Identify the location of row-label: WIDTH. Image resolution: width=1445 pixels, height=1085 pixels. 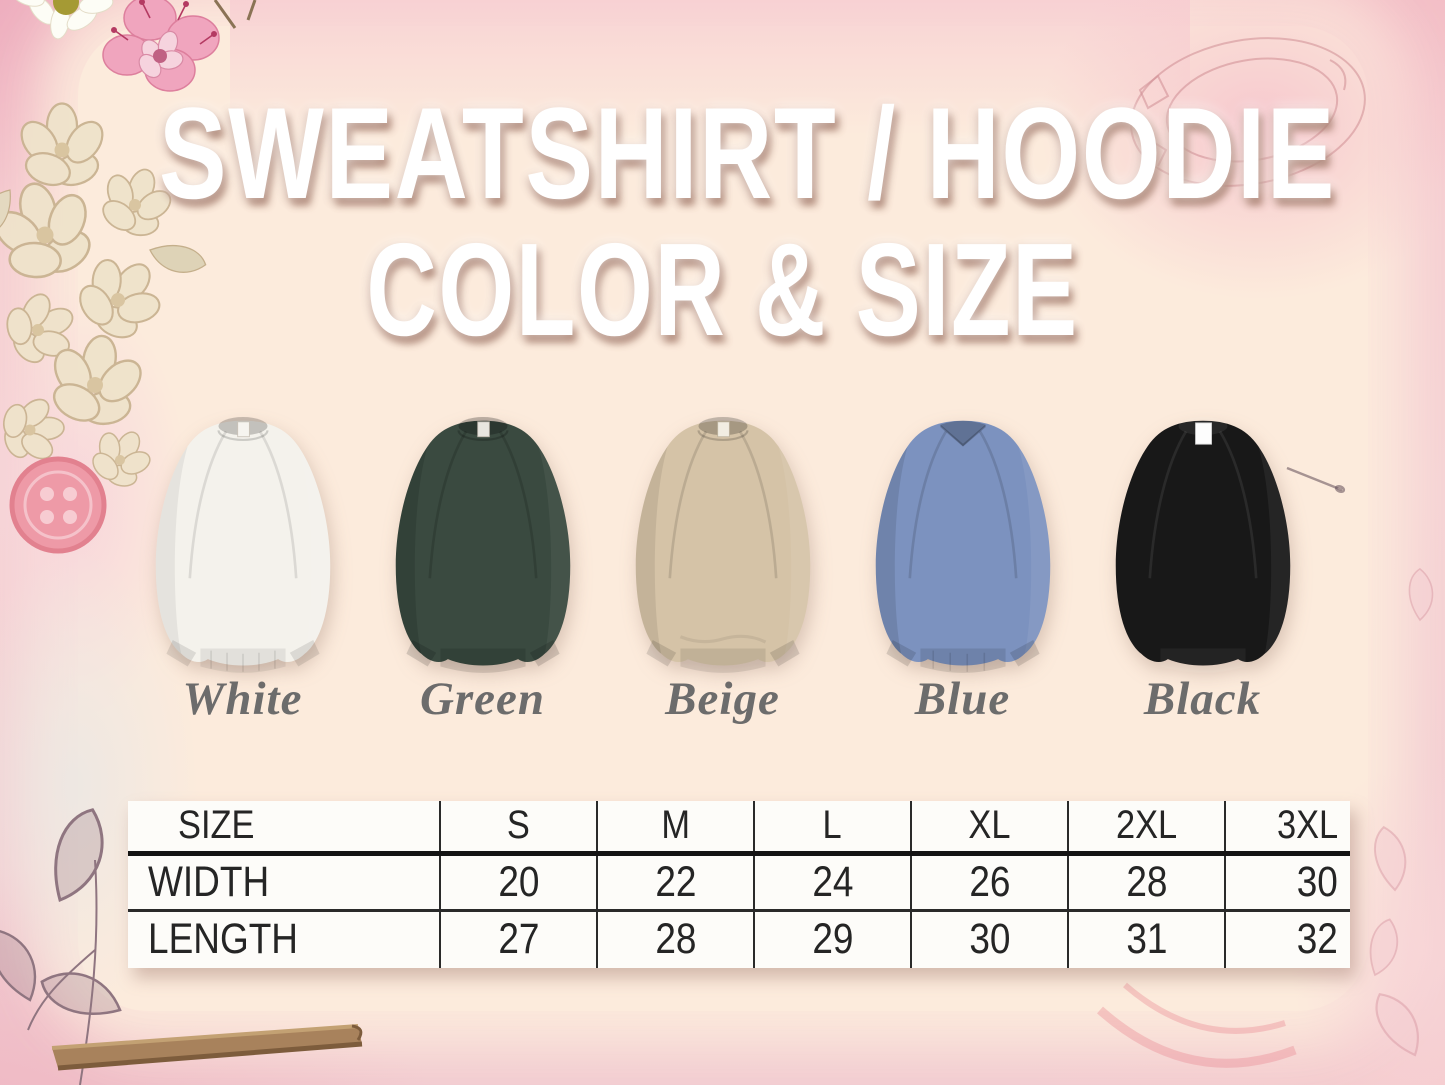
(284, 882).